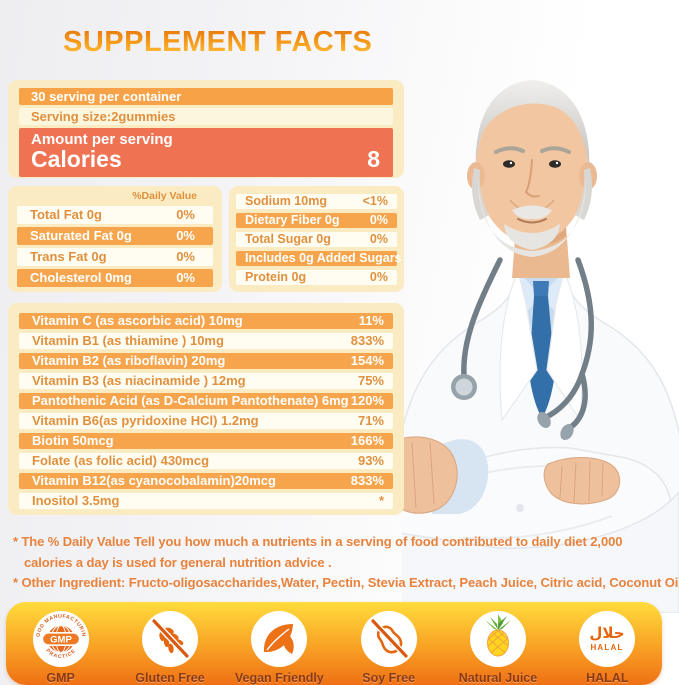 This screenshot has height=685, width=679. I want to click on serving-size: Serving size:2gummies, so click(206, 116).